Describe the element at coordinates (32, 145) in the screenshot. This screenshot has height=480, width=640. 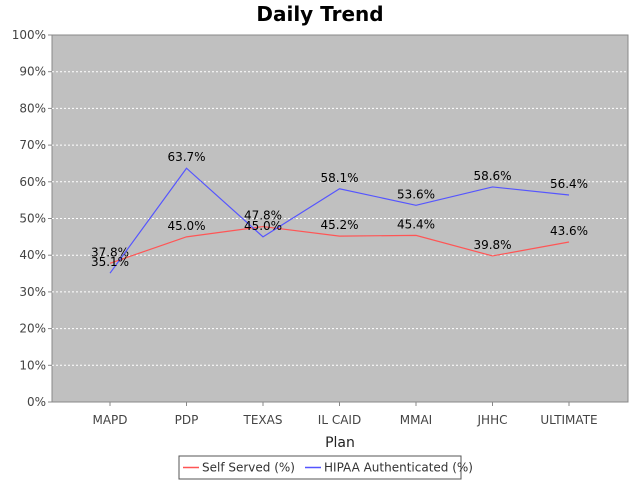
I see `y-tick-label: 70%` at that location.